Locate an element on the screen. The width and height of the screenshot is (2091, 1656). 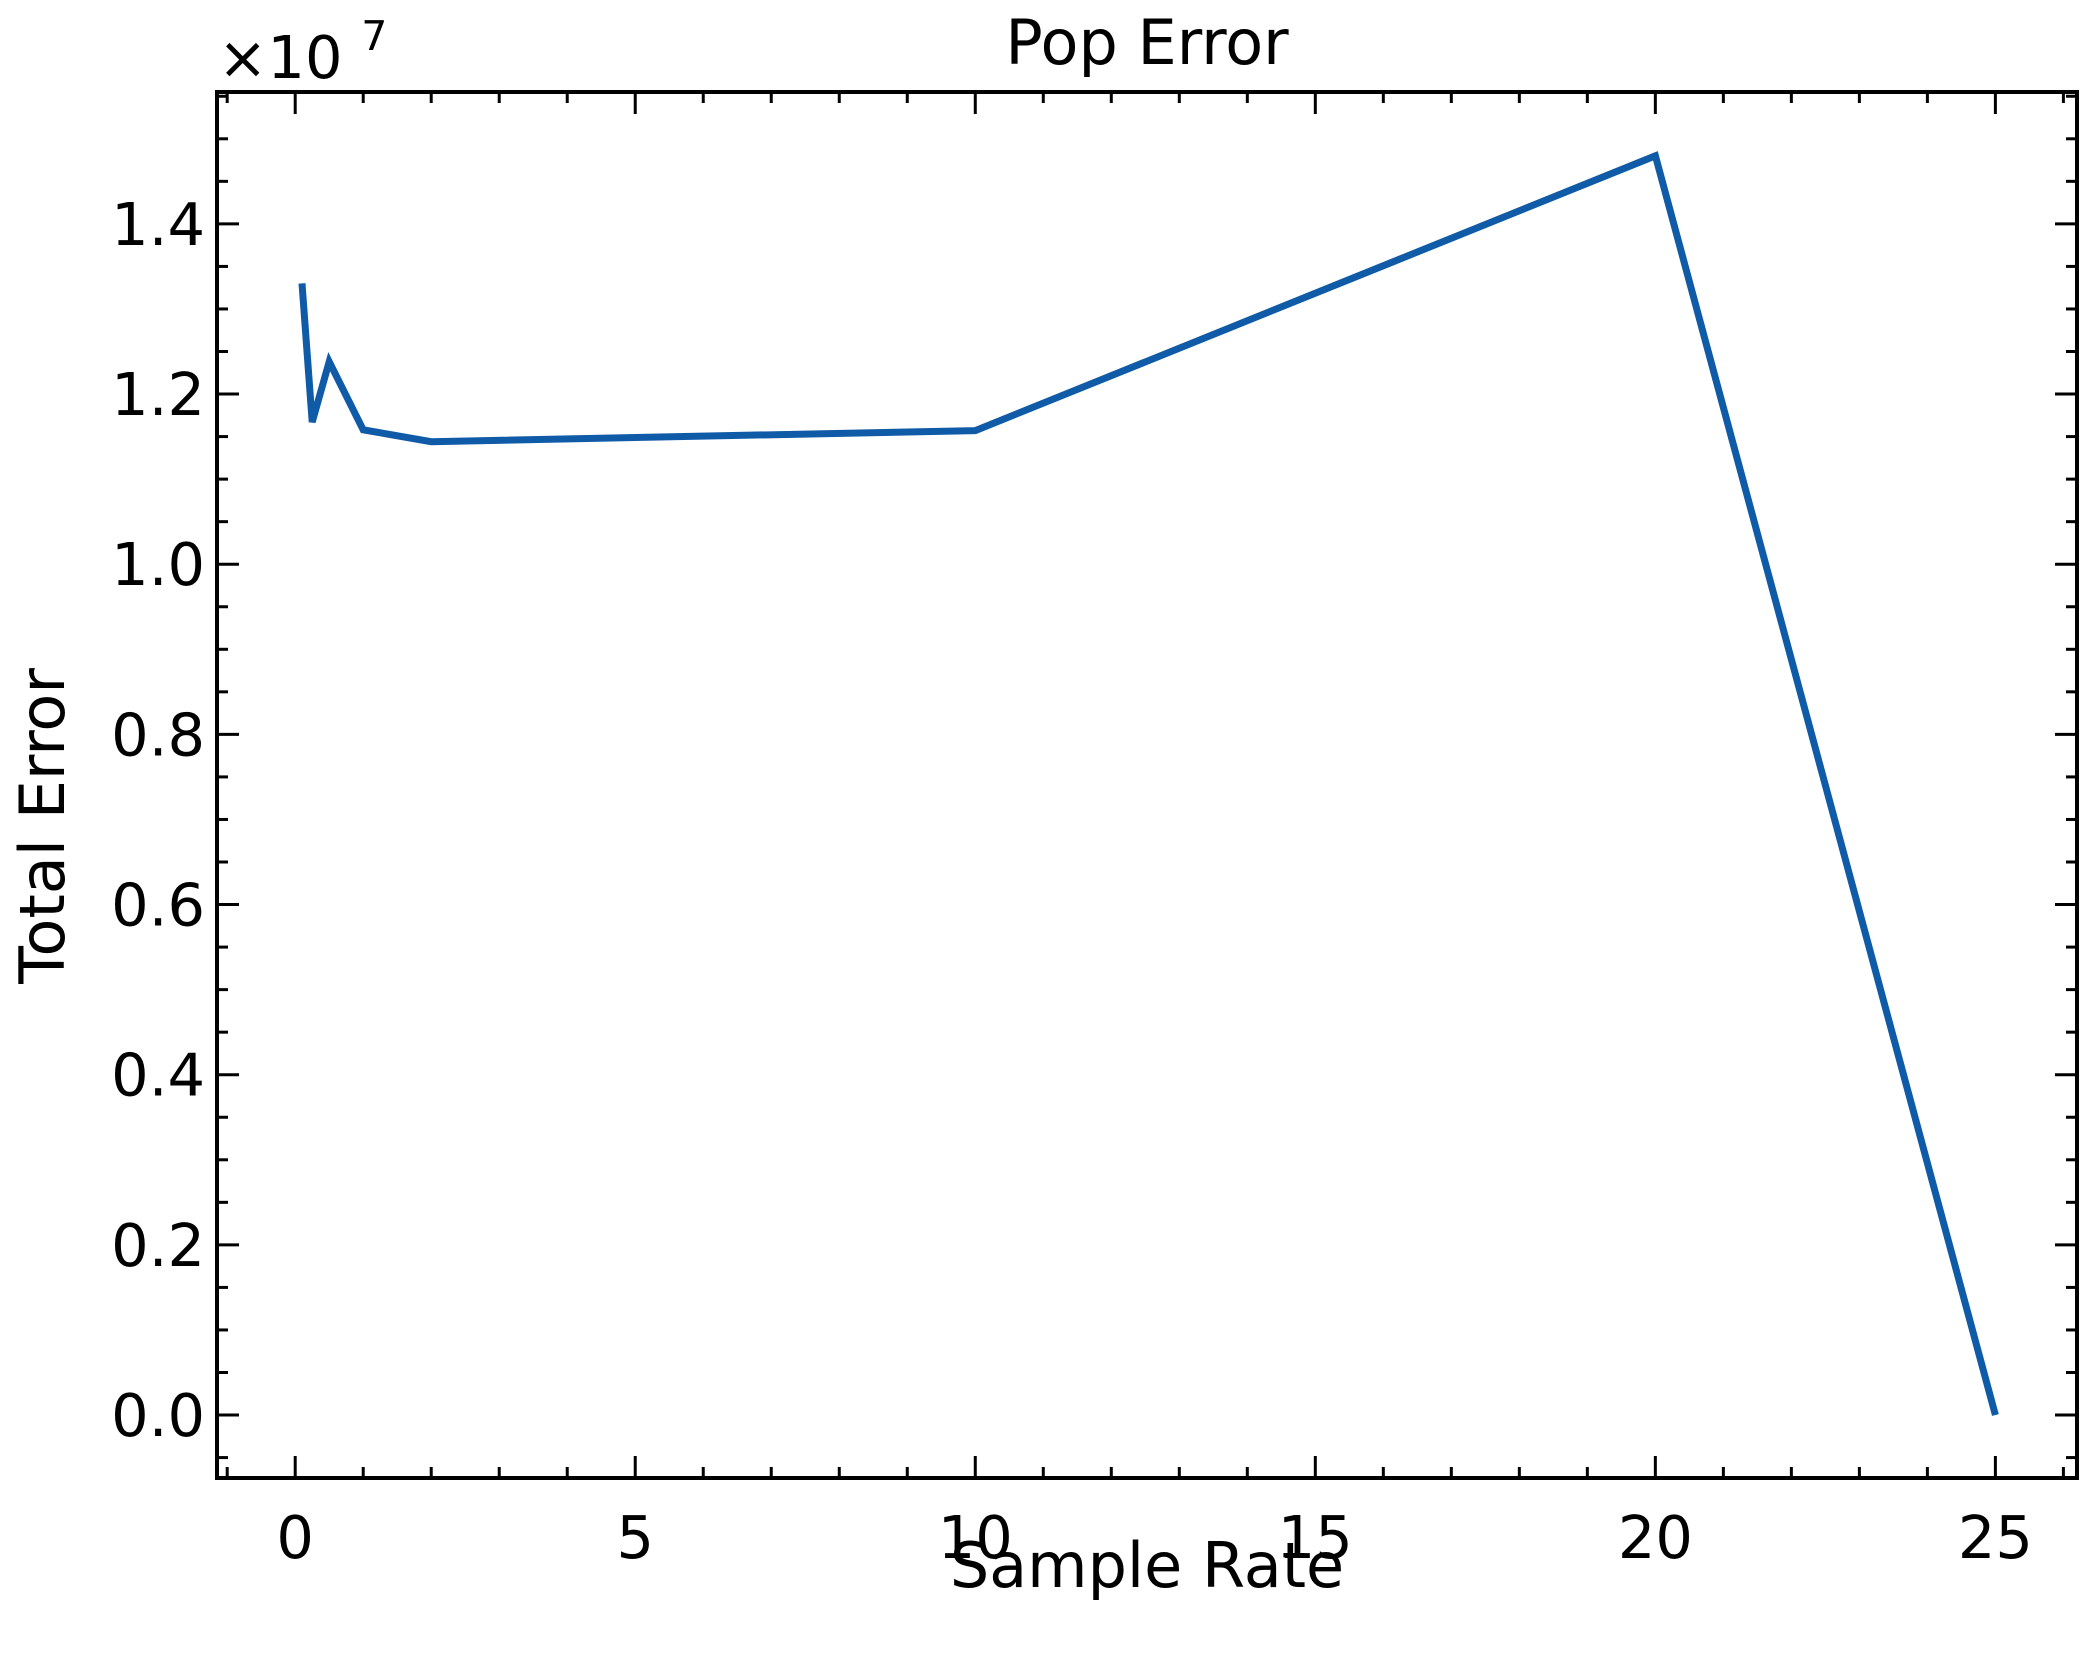
x-axis-label: Sample Rate is located at coordinates (1147, 1565).